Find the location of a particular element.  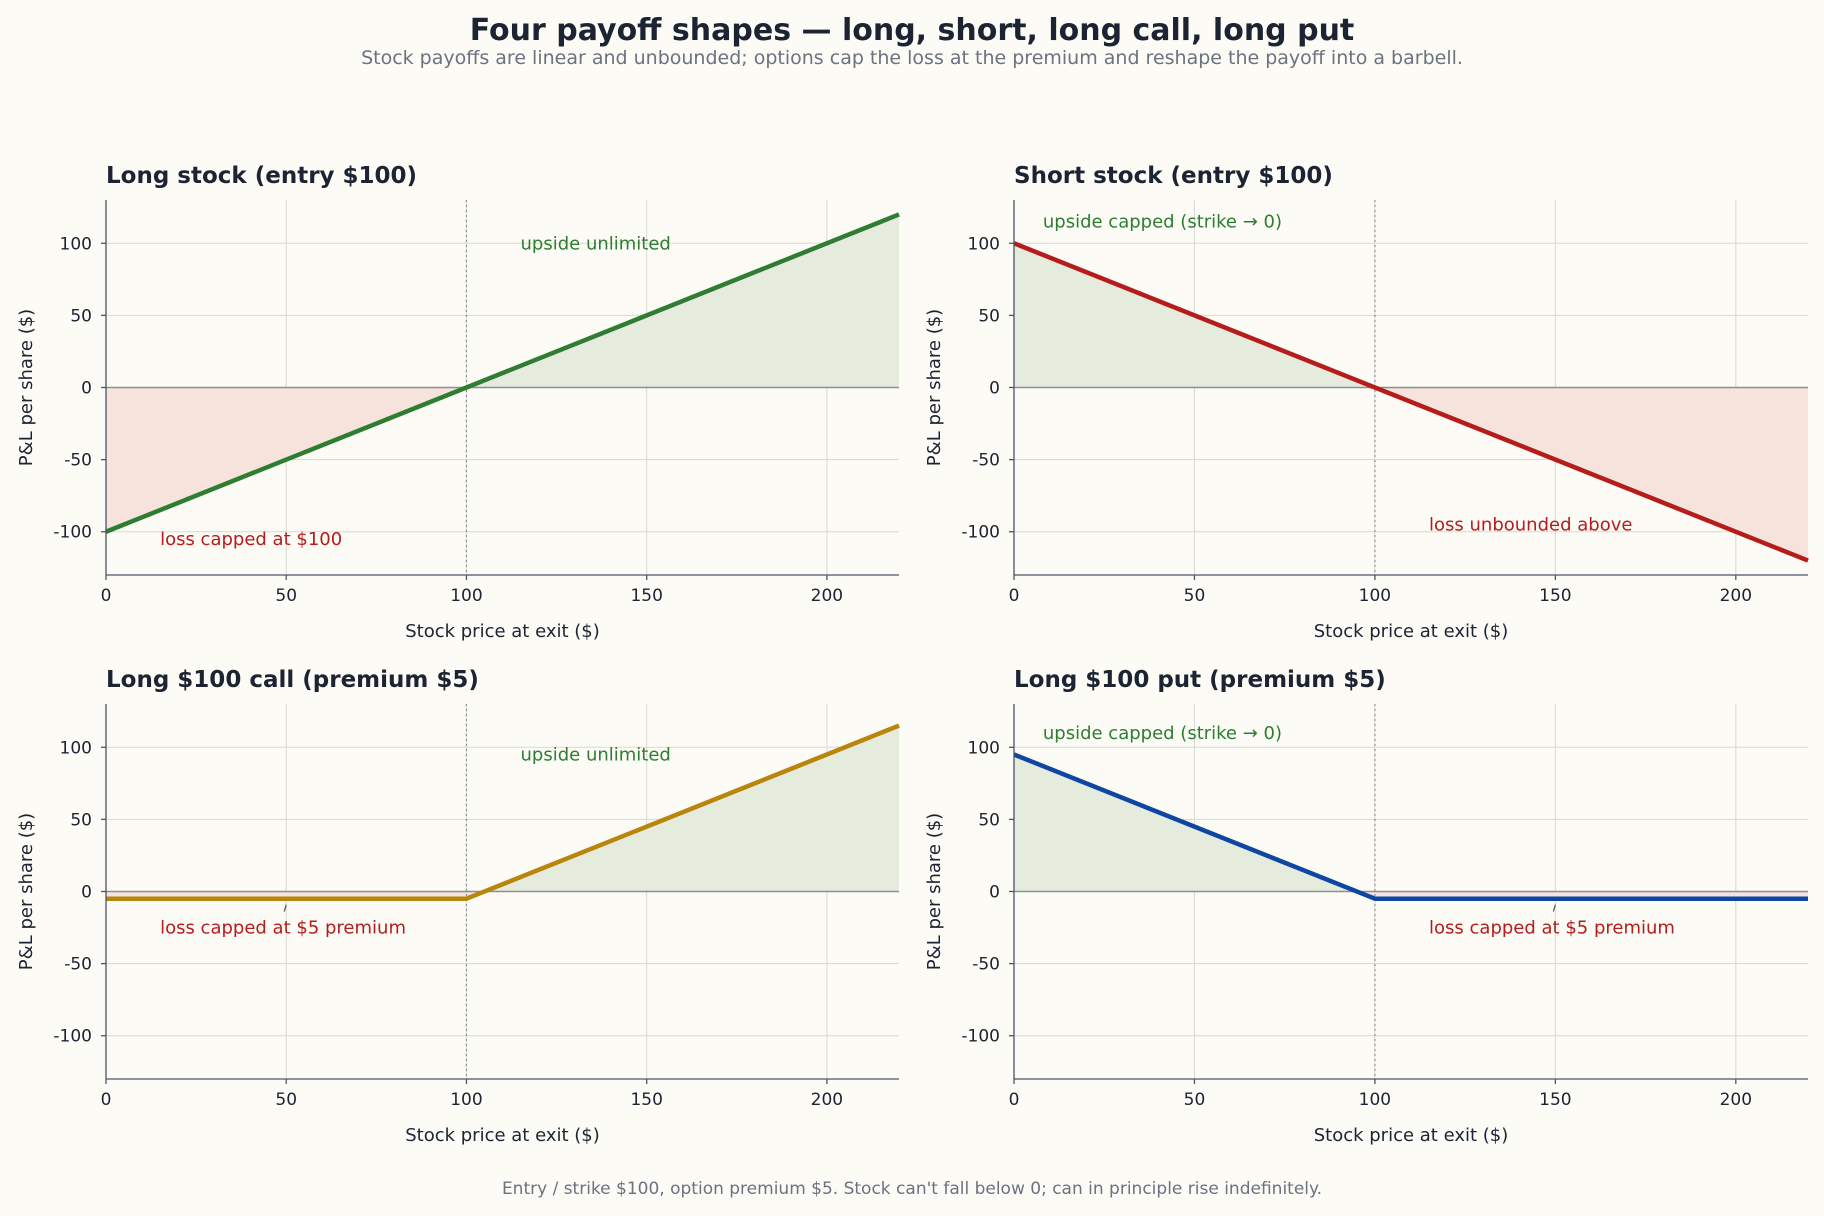

annotation-loss: loss unbounded above is located at coordinates (1530, 525).